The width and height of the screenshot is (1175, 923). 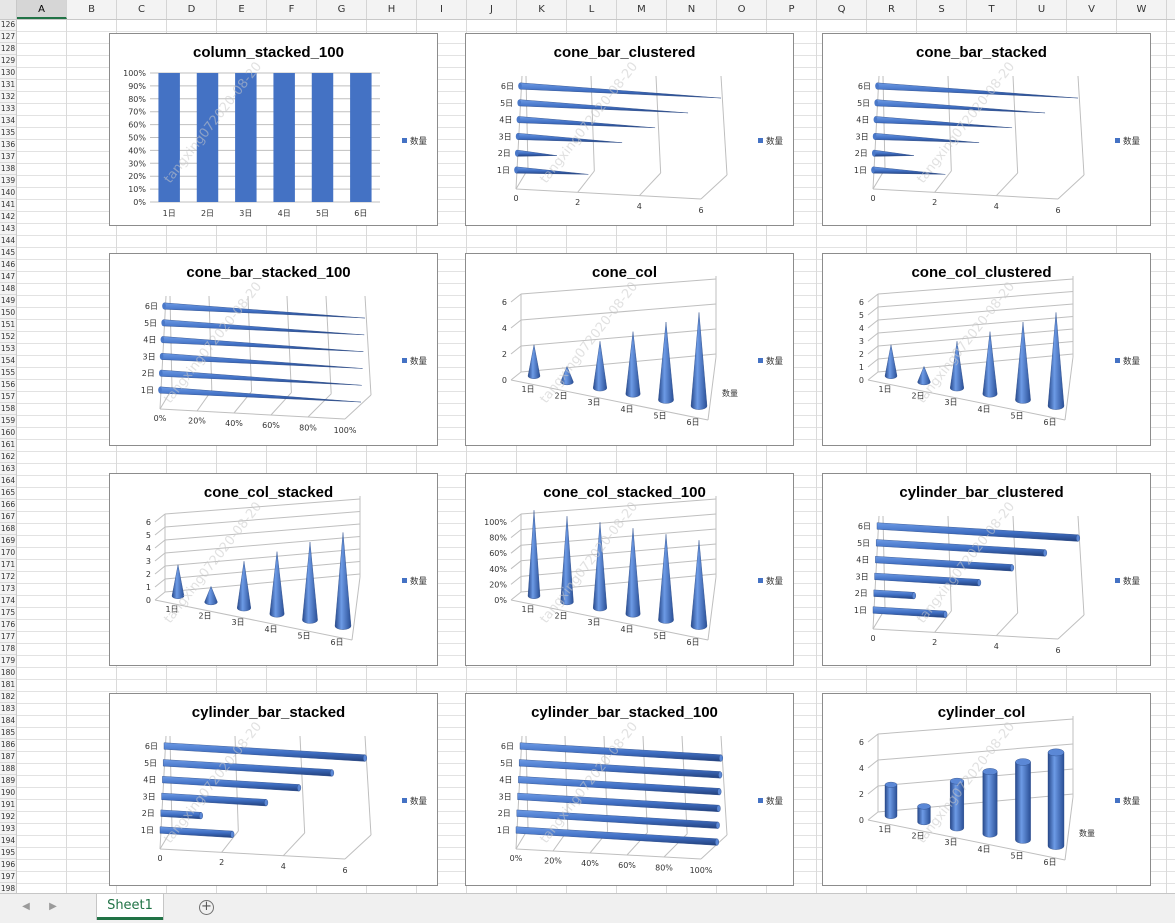 What do you see at coordinates (8, 685) in the screenshot?
I see `row-header: 181` at bounding box center [8, 685].